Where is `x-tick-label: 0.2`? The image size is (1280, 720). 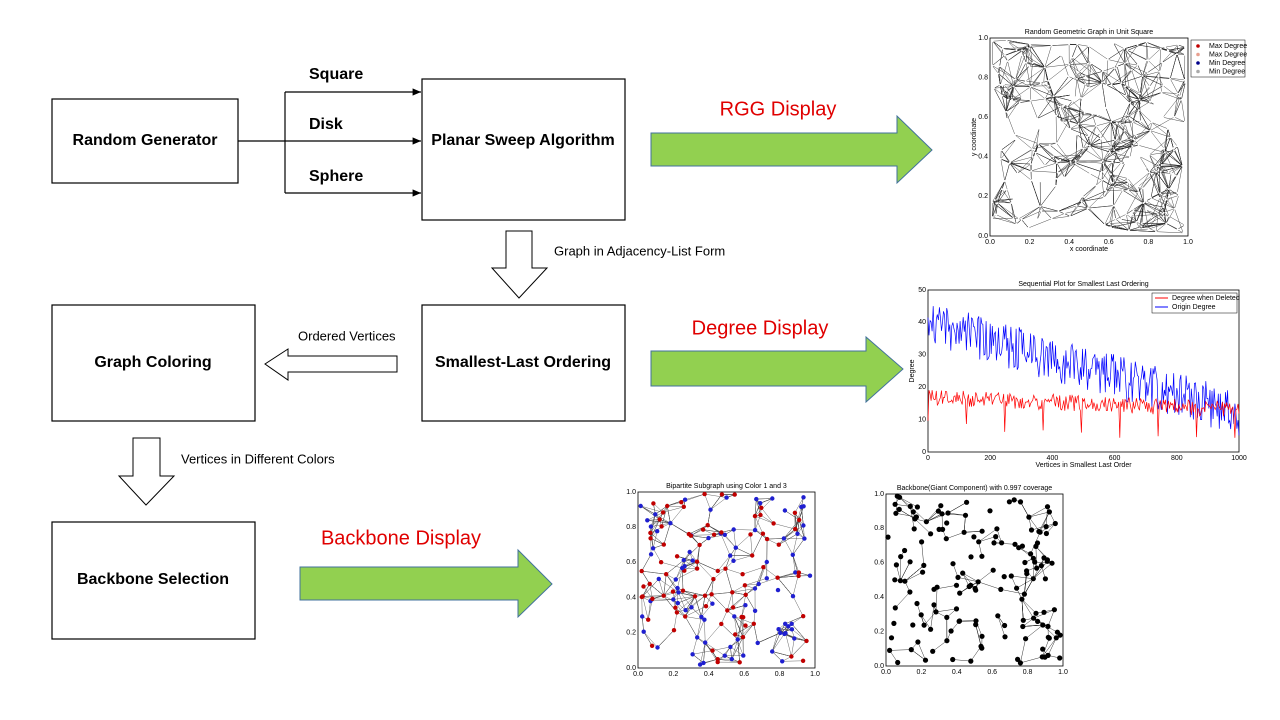
x-tick-label: 0.2 is located at coordinates (674, 674).